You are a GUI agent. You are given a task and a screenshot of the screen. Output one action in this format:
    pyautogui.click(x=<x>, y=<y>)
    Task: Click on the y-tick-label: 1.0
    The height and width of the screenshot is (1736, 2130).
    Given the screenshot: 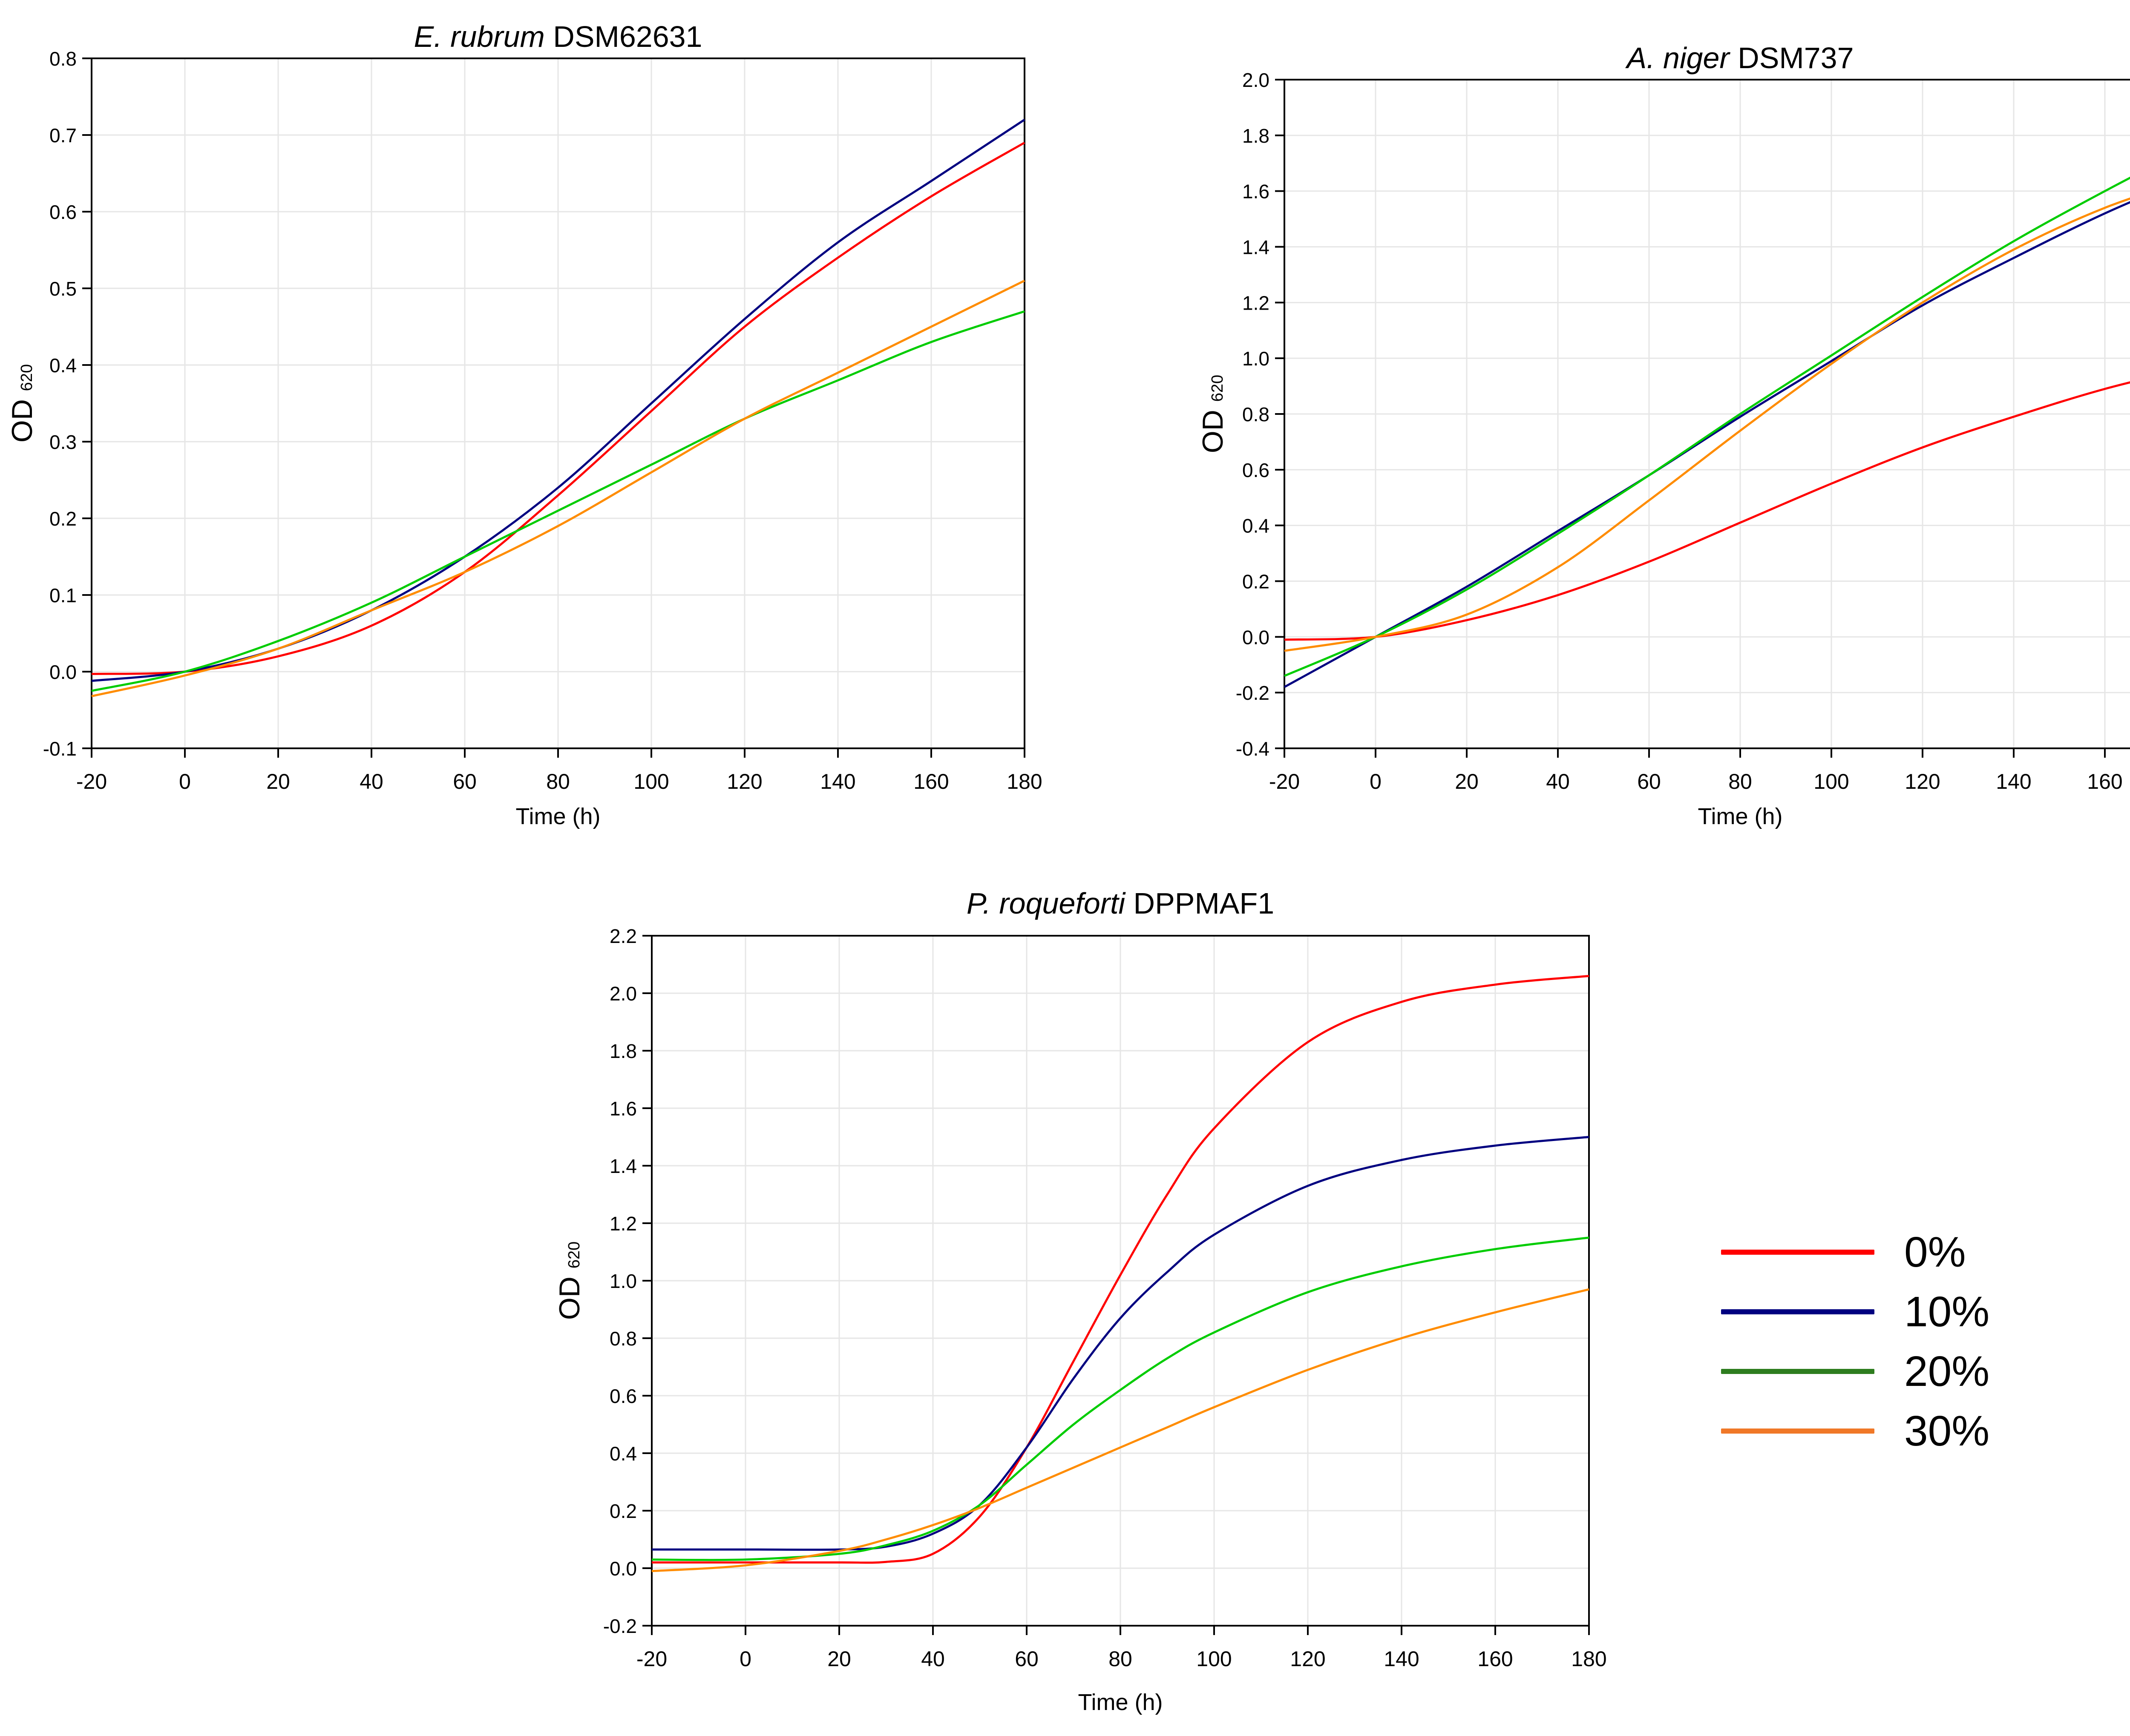 What is the action you would take?
    pyautogui.click(x=623, y=1281)
    